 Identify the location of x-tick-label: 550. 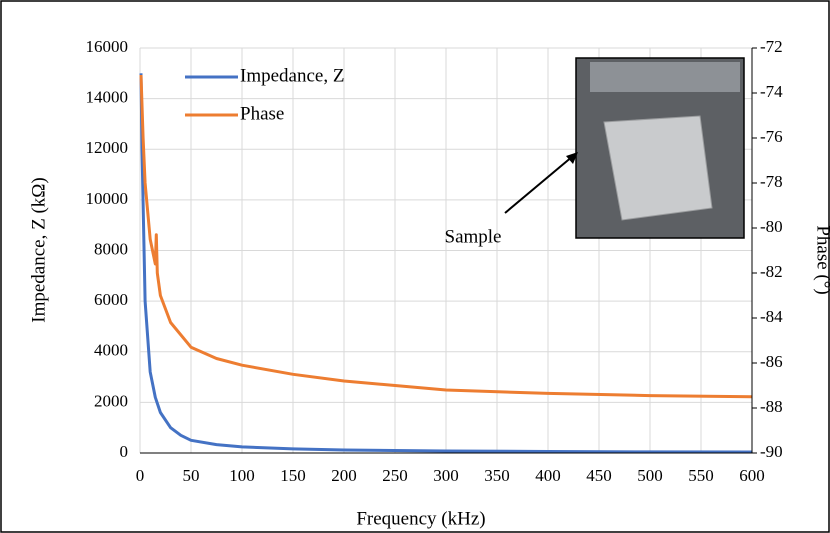
(701, 475).